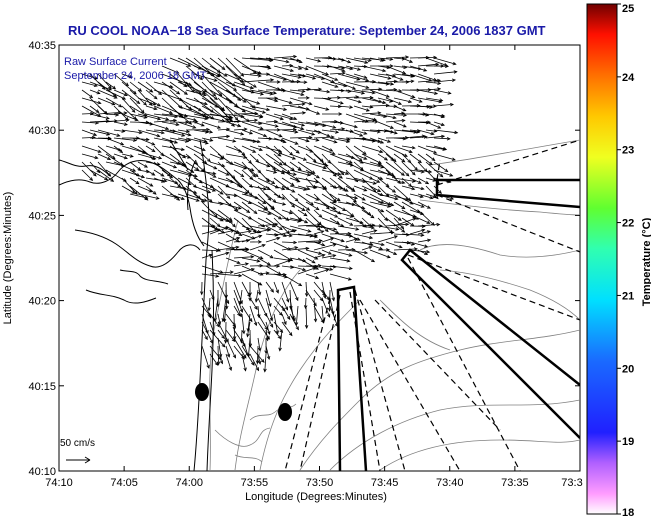 This screenshot has height=518, width=651. I want to click on x-tick-label: 73:55, so click(255, 483).